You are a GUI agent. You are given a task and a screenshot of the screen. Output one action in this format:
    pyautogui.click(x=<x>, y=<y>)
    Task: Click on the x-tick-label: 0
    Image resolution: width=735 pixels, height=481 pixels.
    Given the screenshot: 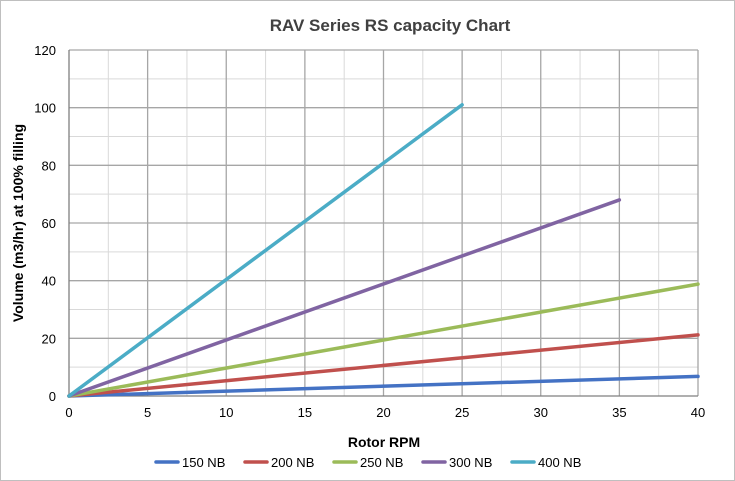 What is the action you would take?
    pyautogui.click(x=68, y=412)
    